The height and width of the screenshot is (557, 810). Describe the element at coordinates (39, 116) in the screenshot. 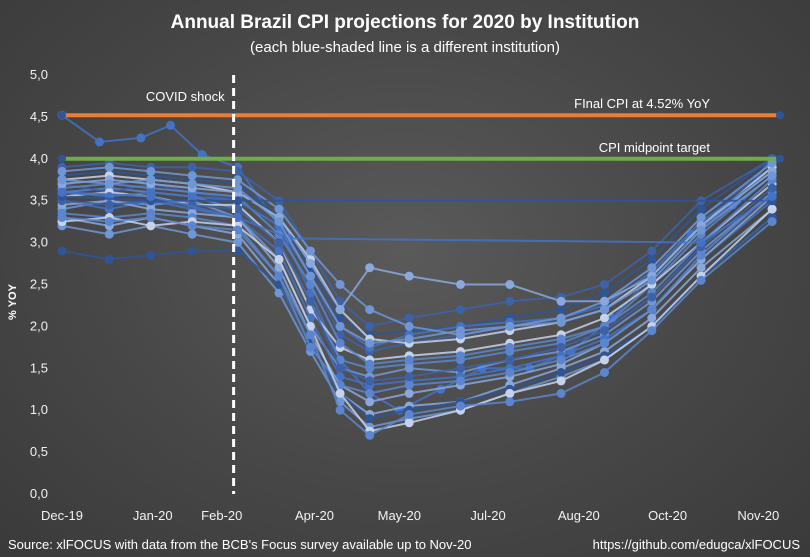

I see `y-tick-label: 4,5` at that location.